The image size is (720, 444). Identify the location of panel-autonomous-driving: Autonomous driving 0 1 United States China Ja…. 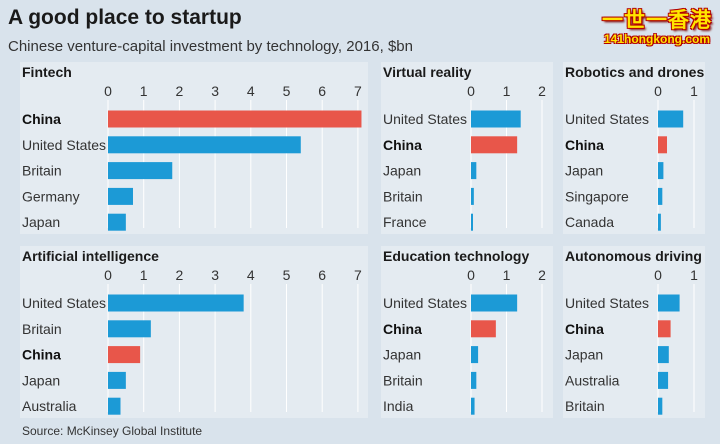
(634, 332).